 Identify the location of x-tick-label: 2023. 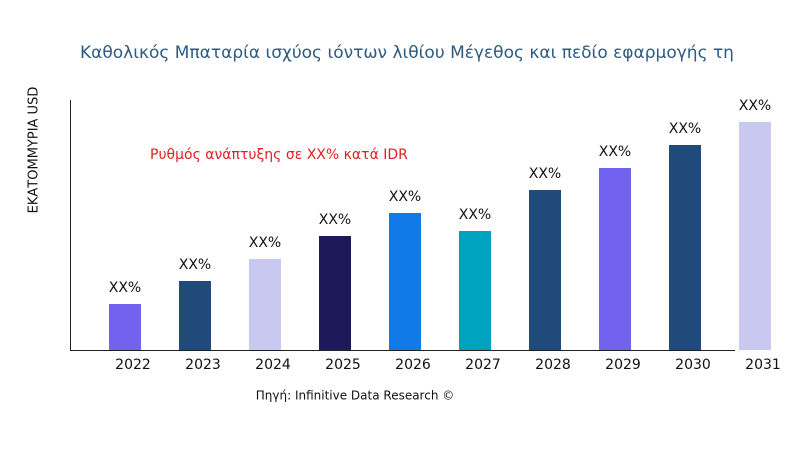
(203, 365).